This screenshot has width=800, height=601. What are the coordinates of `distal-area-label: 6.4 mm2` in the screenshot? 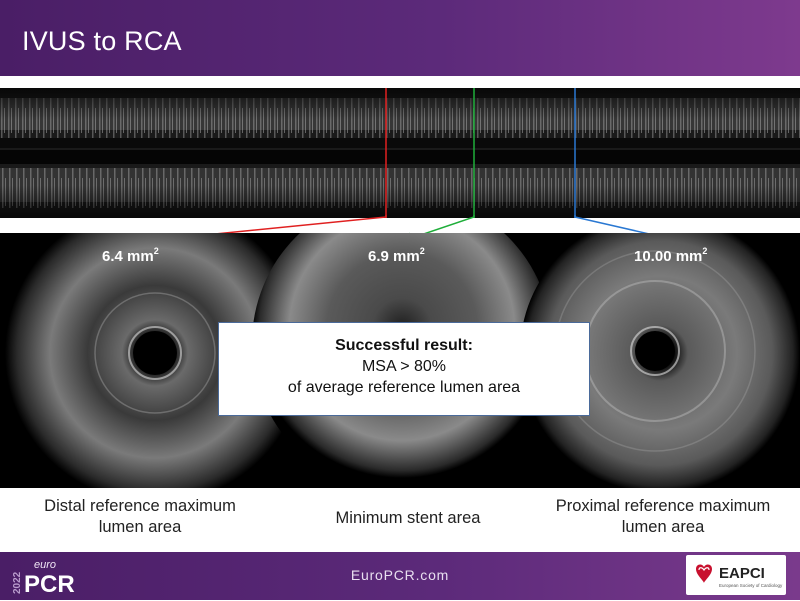 It's located at (130, 255).